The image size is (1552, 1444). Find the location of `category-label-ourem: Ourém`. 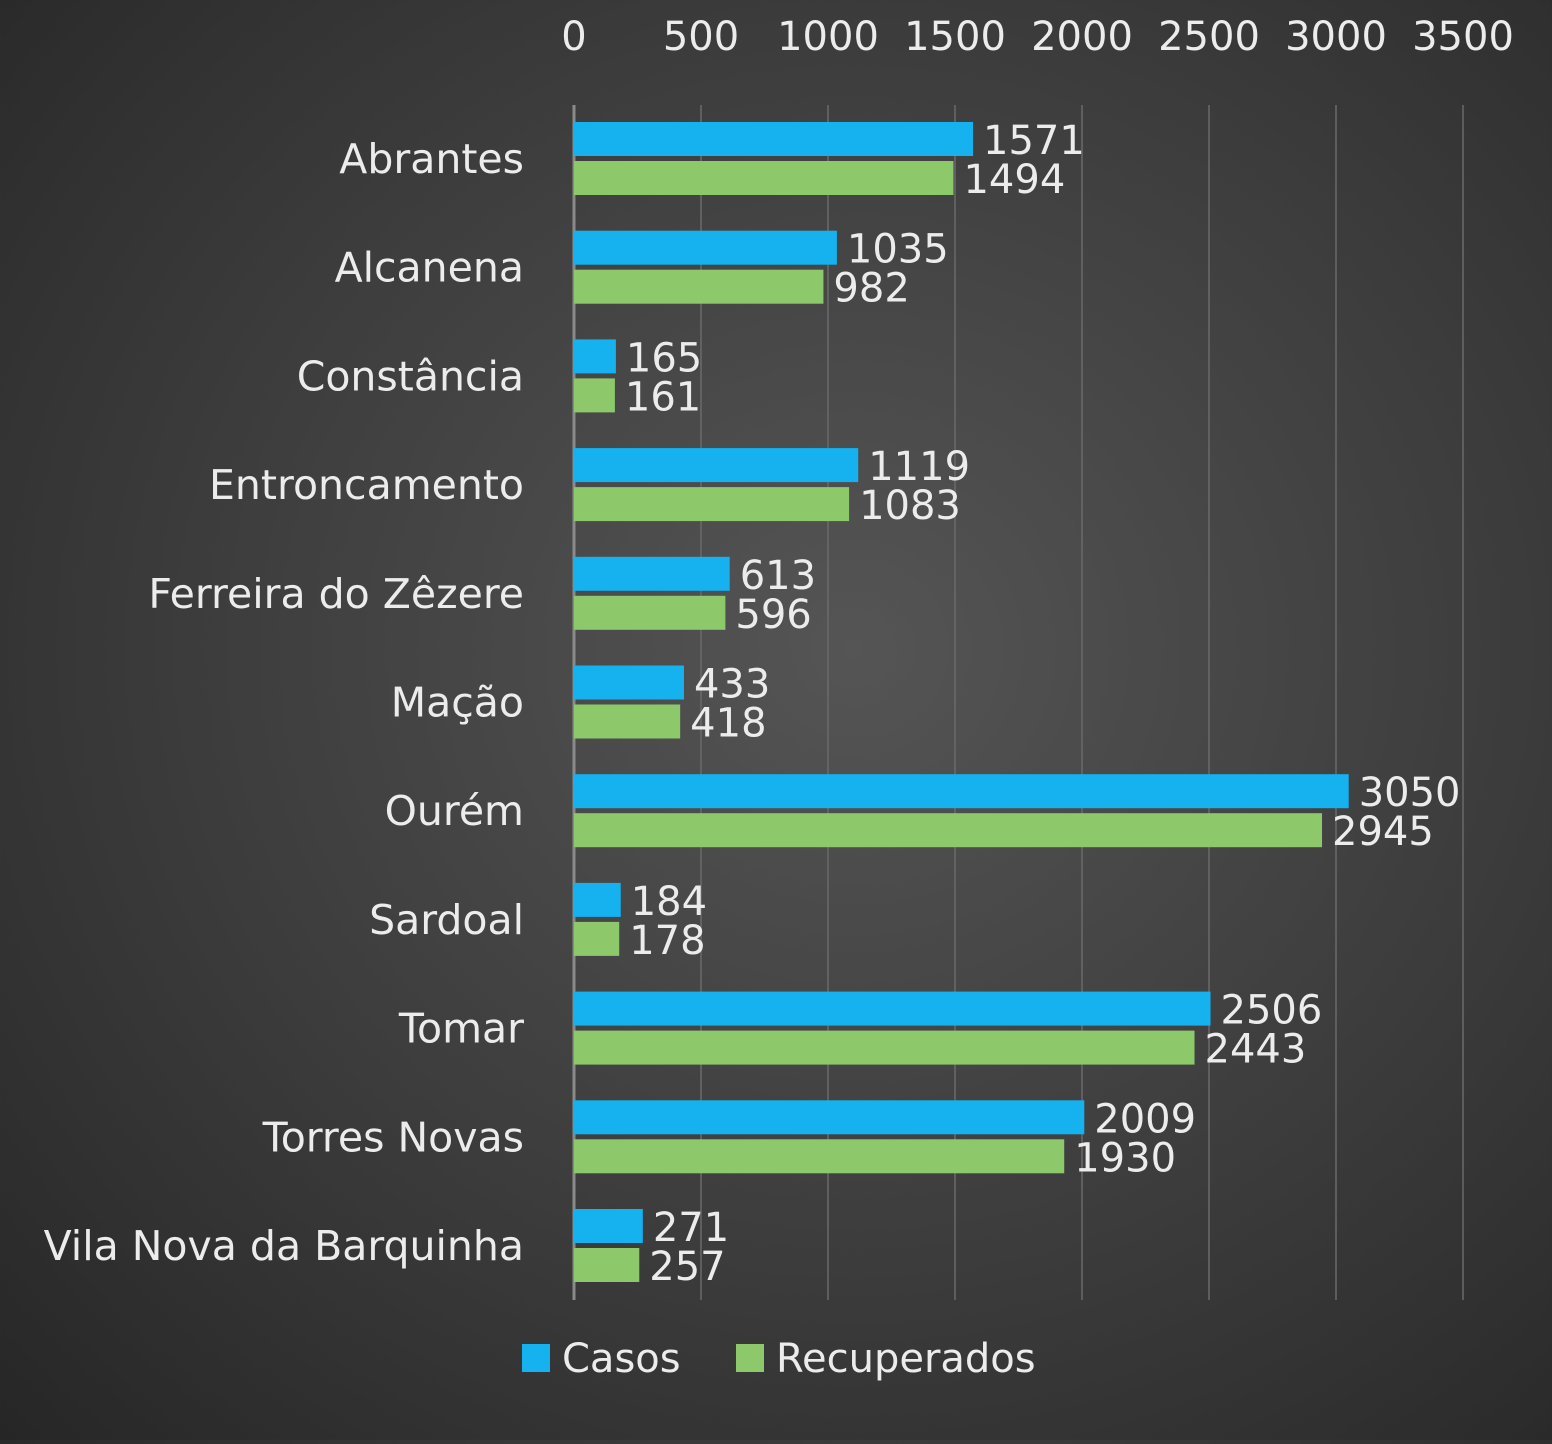

category-label-ourem: Ourém is located at coordinates (454, 811).